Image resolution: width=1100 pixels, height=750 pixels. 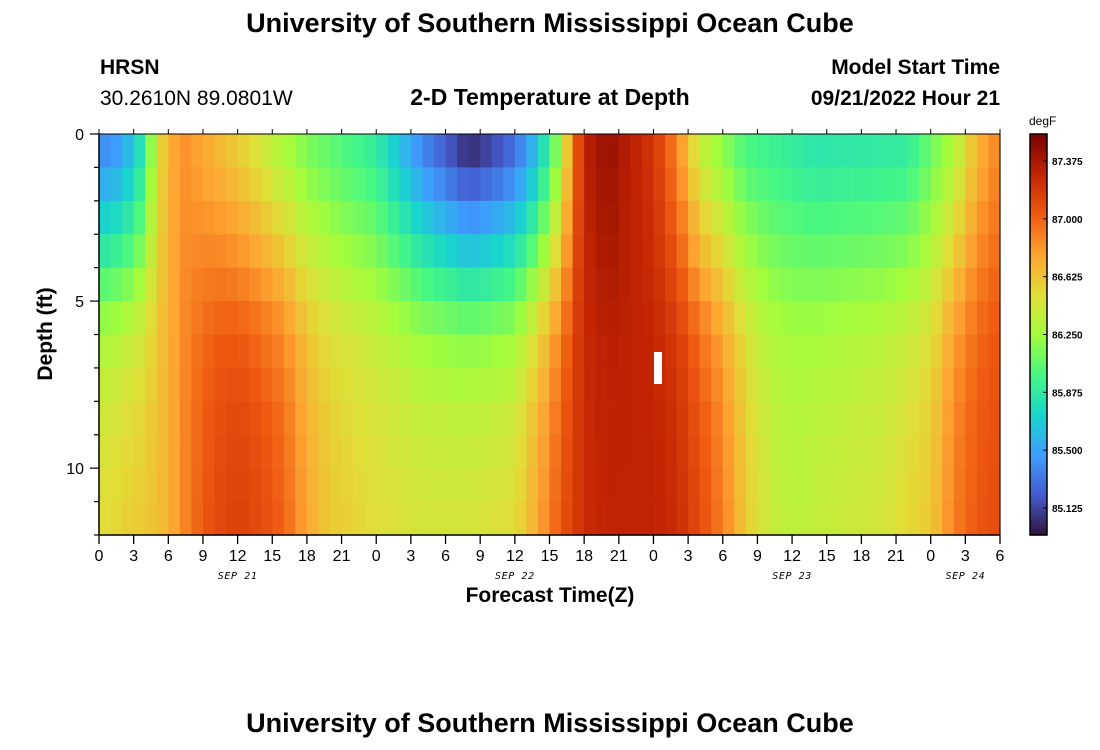 What do you see at coordinates (722, 556) in the screenshot?
I see `x-tick-label: 6` at bounding box center [722, 556].